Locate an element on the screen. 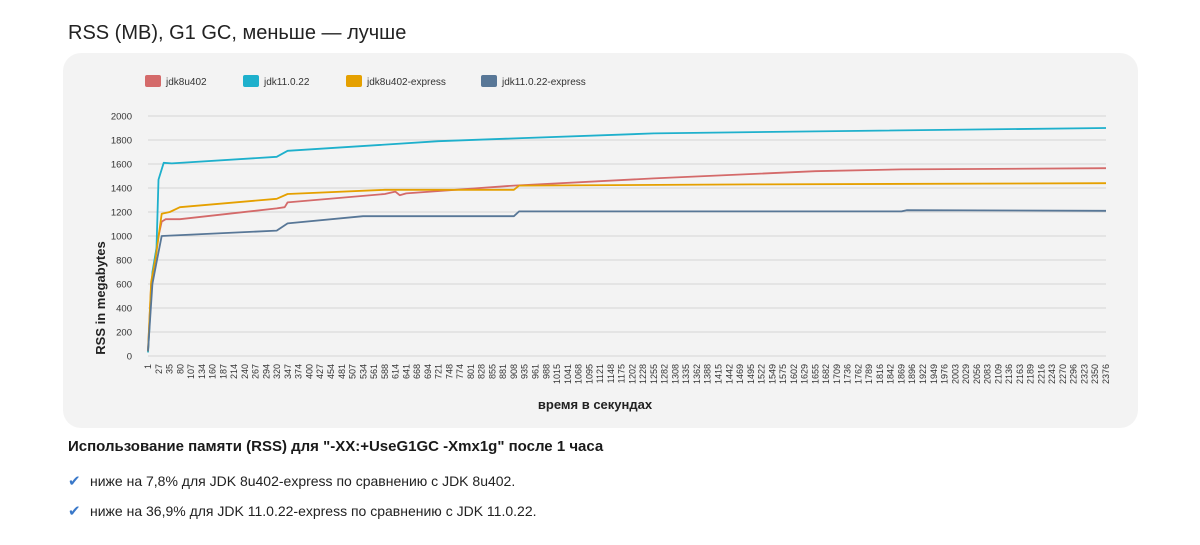 This screenshot has width=1200, height=545. x-tick-label: 1148 is located at coordinates (611, 373).